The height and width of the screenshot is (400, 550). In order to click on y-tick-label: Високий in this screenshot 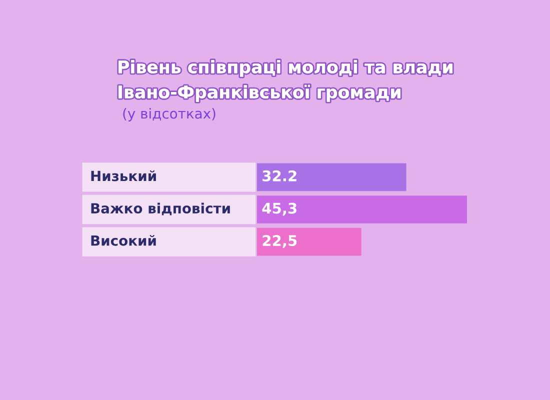, I will do `click(123, 240)`.